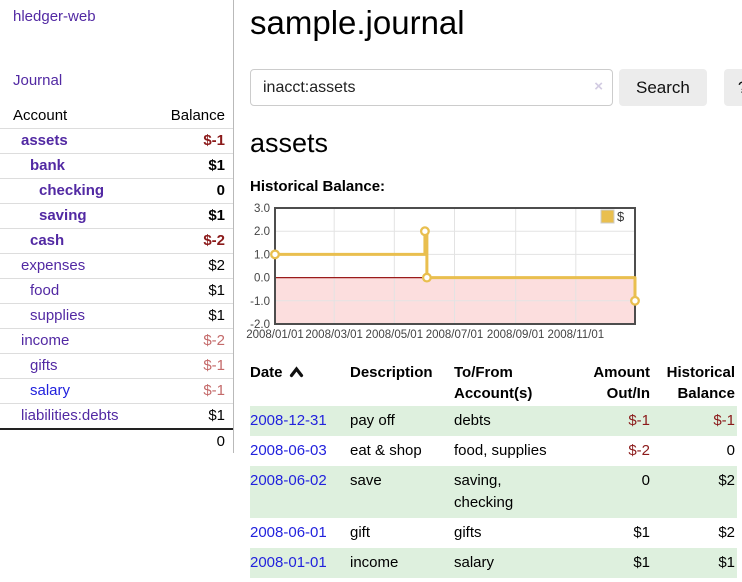 This screenshot has width=742, height=582. What do you see at coordinates (260, 325) in the screenshot?
I see `y-tick-label: -2.0` at bounding box center [260, 325].